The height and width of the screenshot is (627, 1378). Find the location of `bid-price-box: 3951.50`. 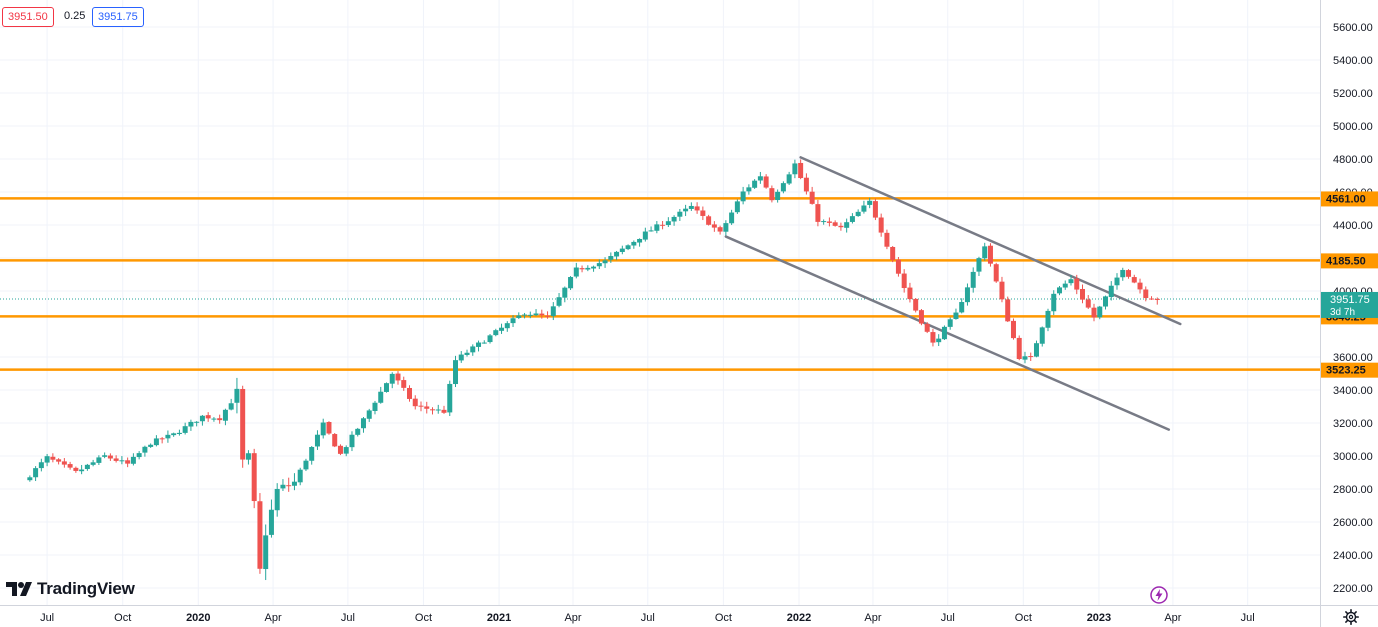

bid-price-box: 3951.50 is located at coordinates (28, 17).